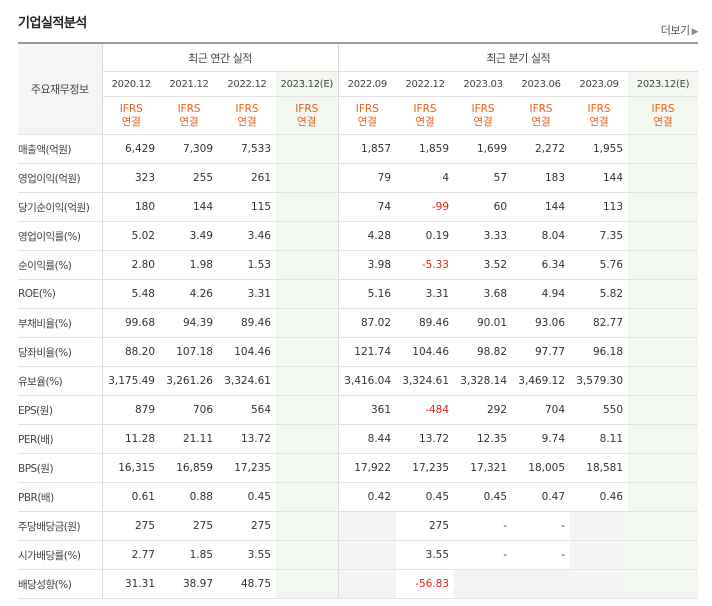  What do you see at coordinates (60, 352) in the screenshot?
I see `row-label: 당좌비율(%)` at bounding box center [60, 352].